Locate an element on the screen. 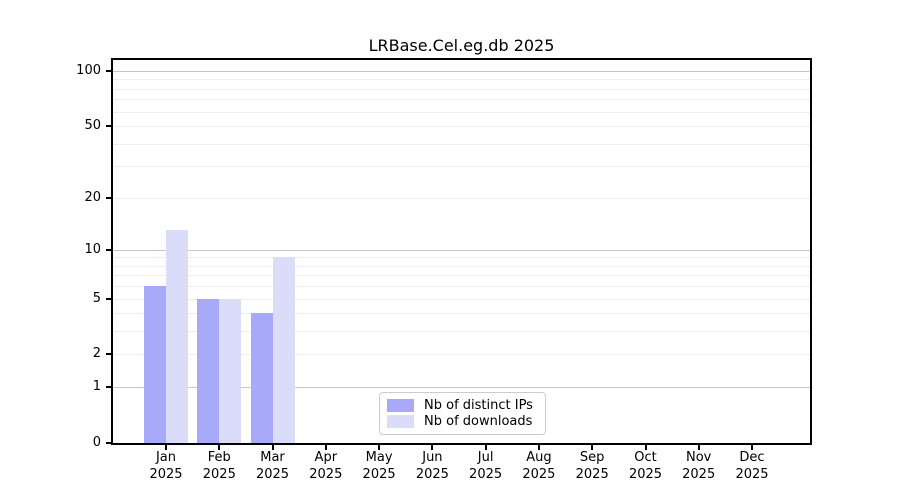 This screenshot has height=500, width=900. x-tick-label: Mar 2025 is located at coordinates (272, 466).